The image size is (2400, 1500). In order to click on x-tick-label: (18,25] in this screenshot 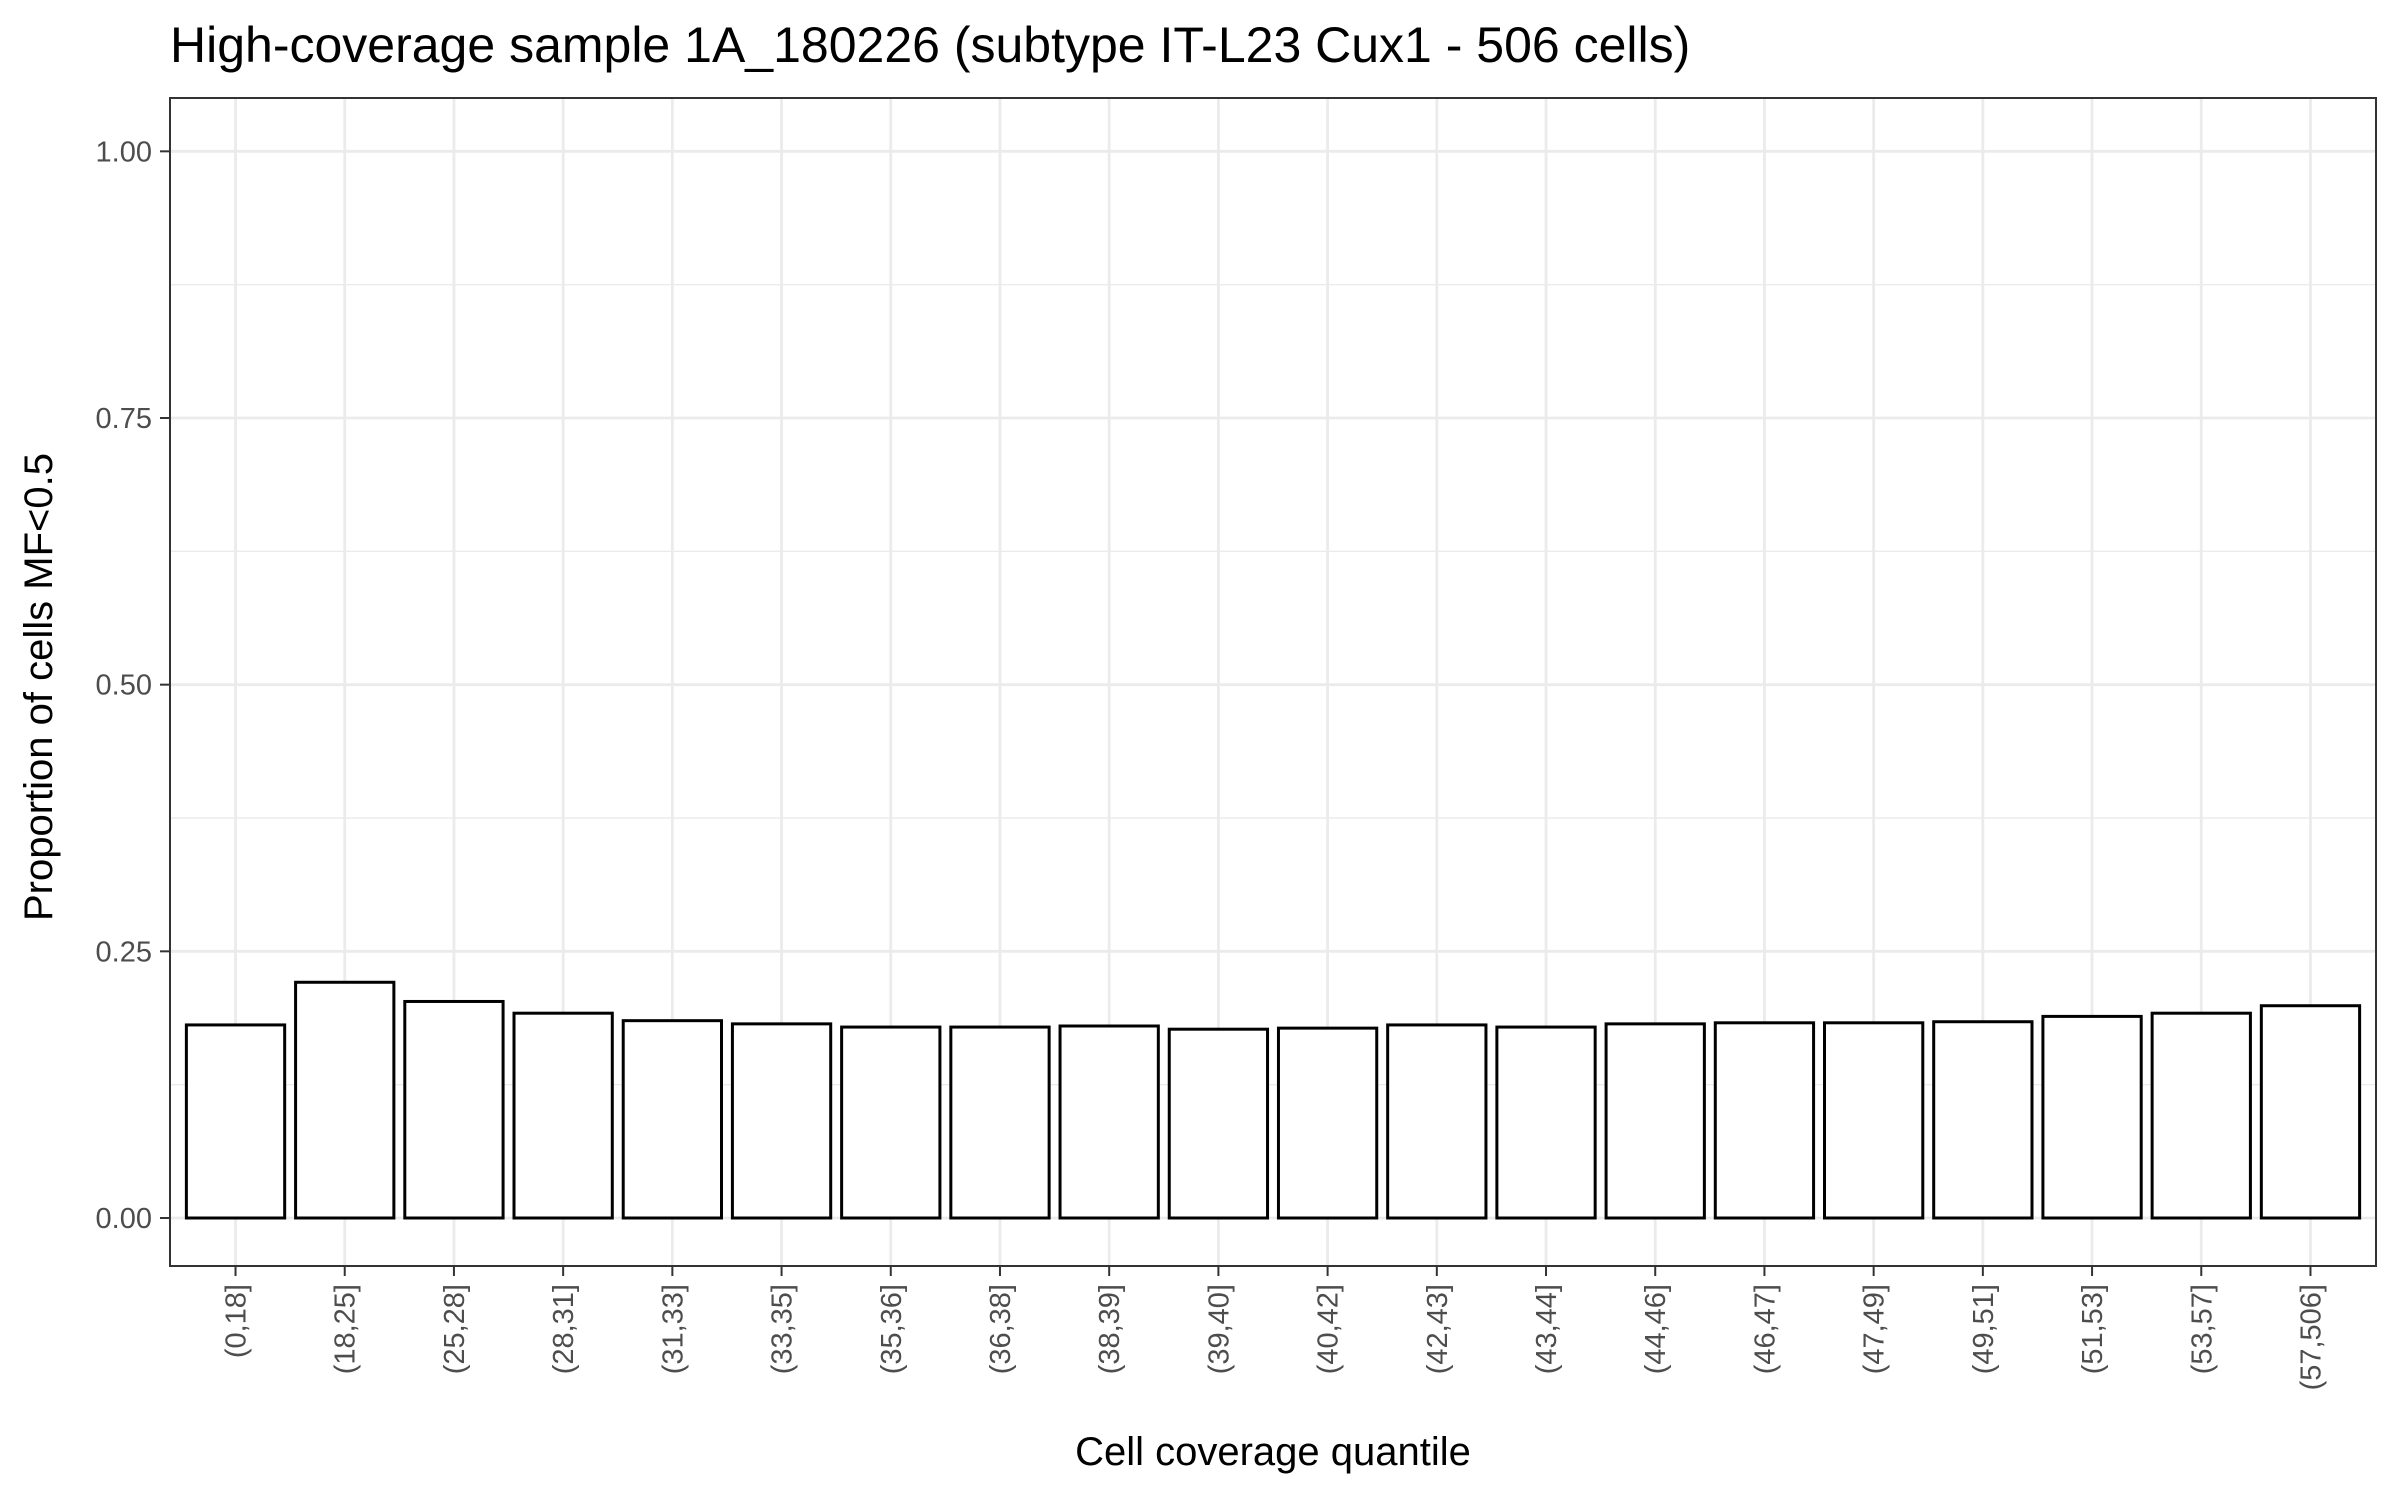, I will do `click(346, 1329)`.